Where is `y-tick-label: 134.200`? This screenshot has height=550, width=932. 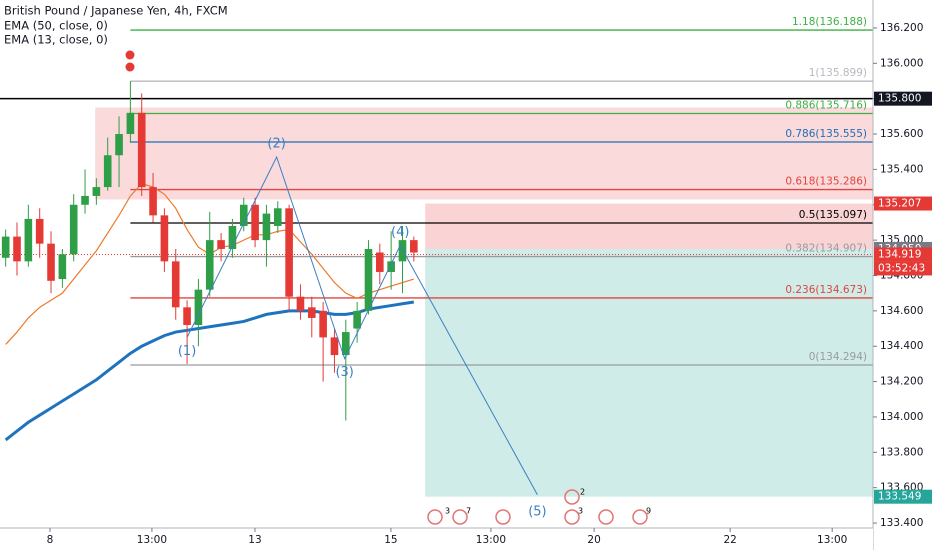
y-tick-label: 134.200 is located at coordinates (901, 382).